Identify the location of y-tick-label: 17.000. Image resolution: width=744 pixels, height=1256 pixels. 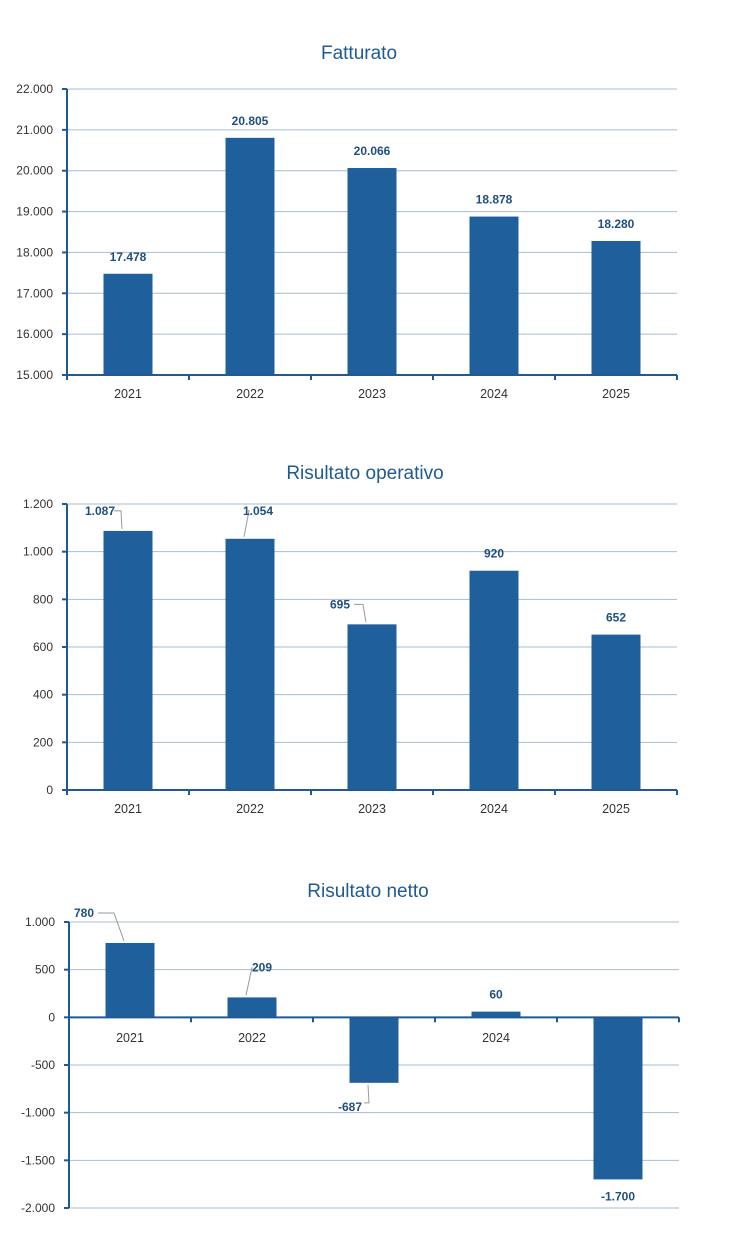
(34, 293).